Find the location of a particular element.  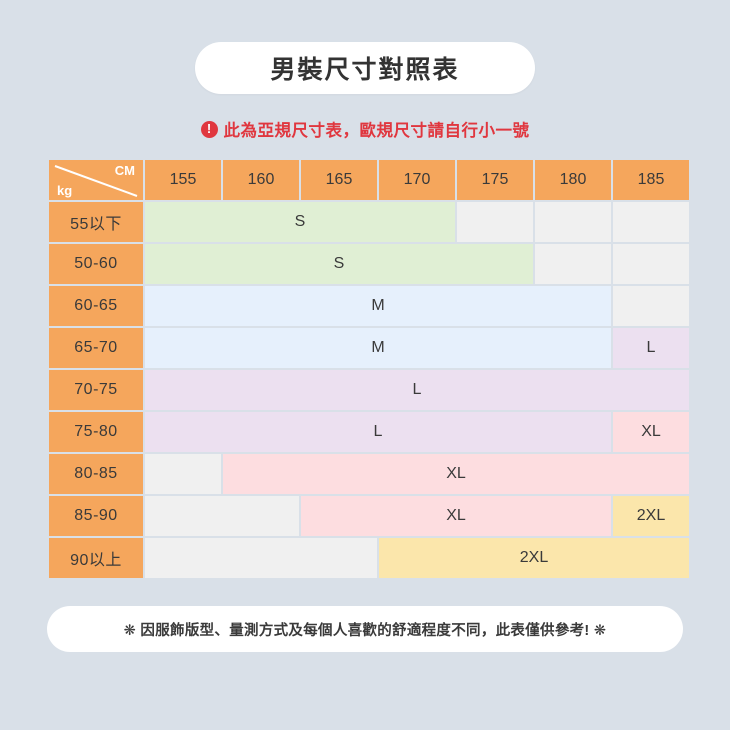

page-title: 男裝尺寸對照表 is located at coordinates (365, 70).